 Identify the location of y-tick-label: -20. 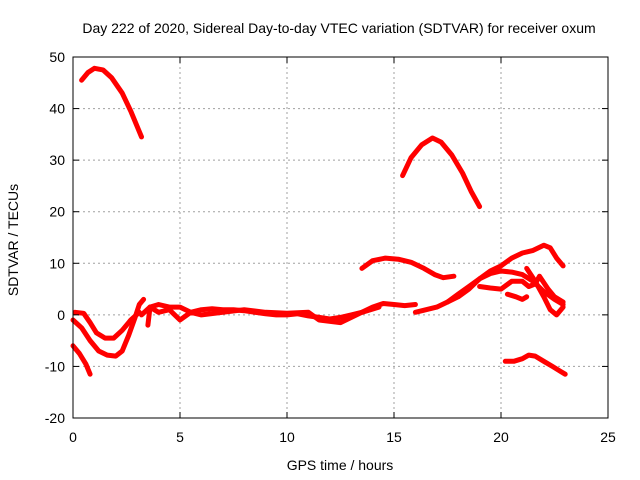
(55, 418).